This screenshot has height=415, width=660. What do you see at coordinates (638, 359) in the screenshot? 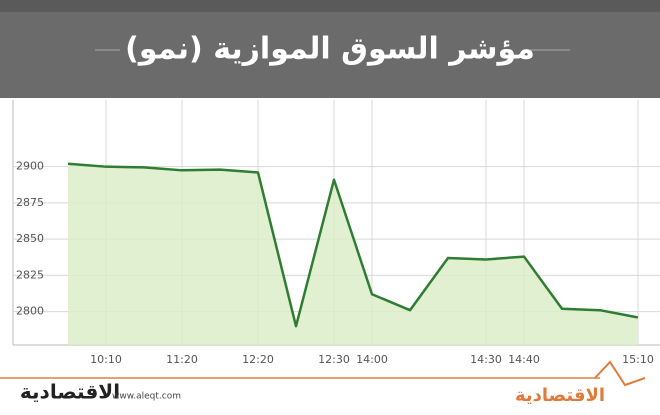
I see `x-tick-label: 15:10` at bounding box center [638, 359].